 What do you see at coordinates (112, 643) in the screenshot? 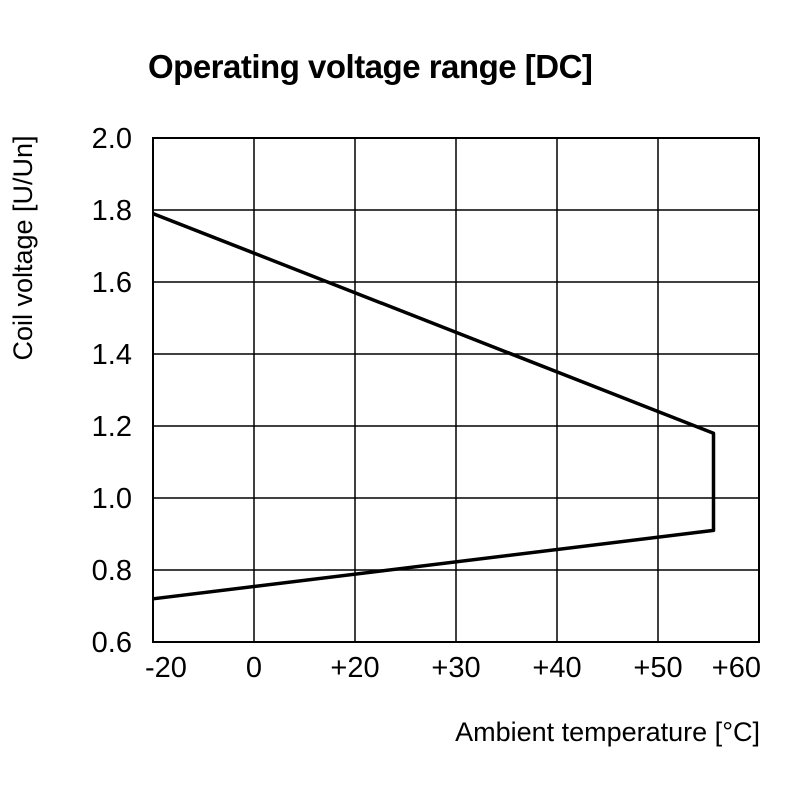
I see `y-tick-label: 0.6` at bounding box center [112, 643].